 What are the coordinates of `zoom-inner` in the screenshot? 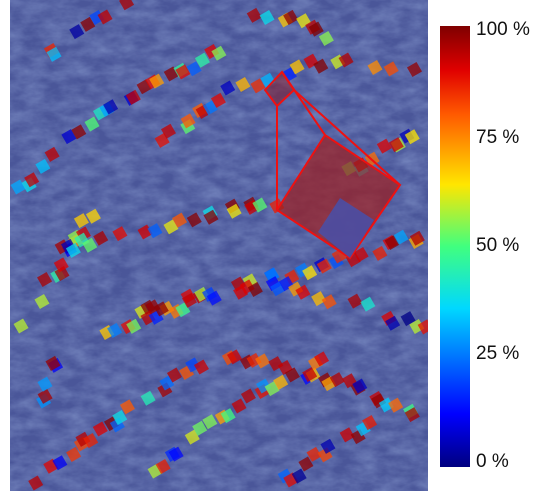 It's located at (346, 228).